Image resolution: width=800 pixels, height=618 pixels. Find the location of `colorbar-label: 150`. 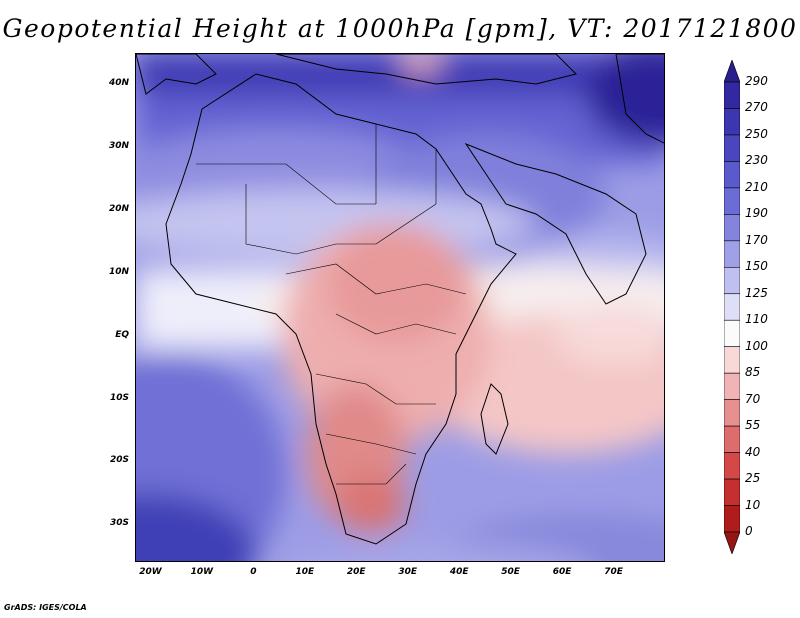

colorbar-label: 150 is located at coordinates (756, 266).